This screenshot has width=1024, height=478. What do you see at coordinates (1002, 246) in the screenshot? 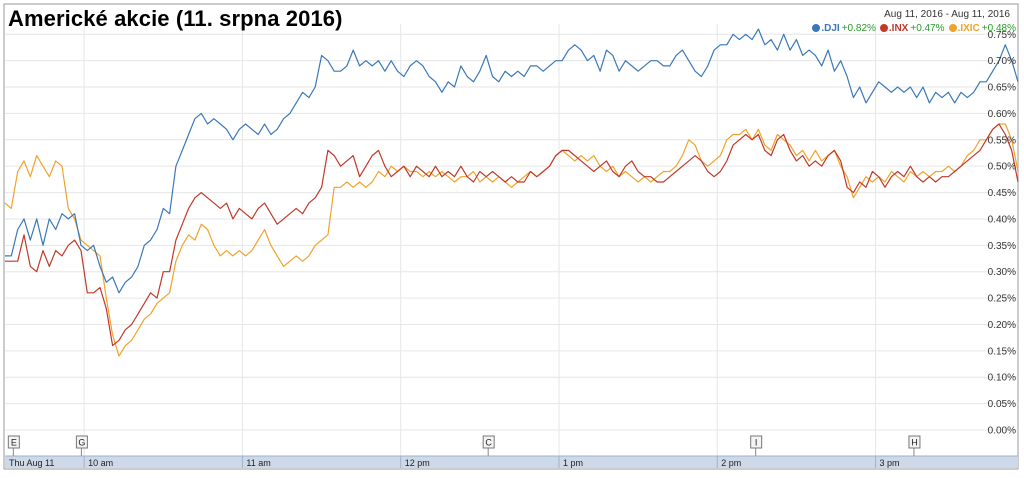
I see `y-tick-label: 0.35%` at bounding box center [1002, 246].